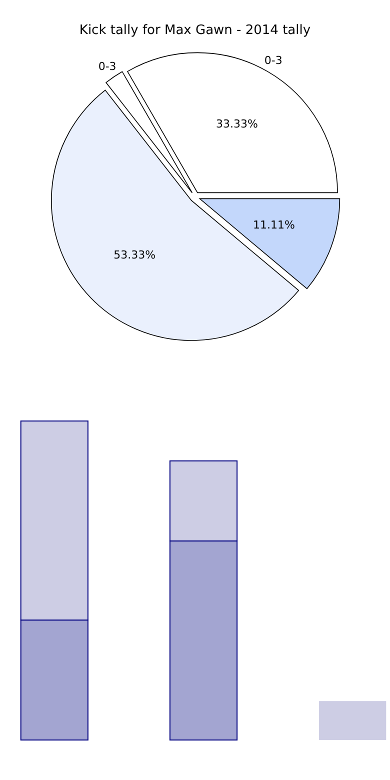  What do you see at coordinates (135, 255) in the screenshot?
I see `data-label: 53.33%` at bounding box center [135, 255].